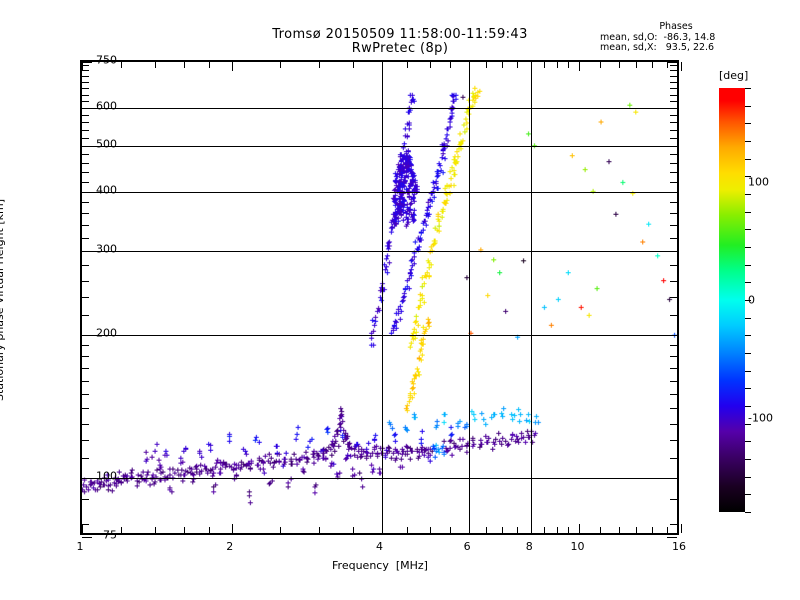 This screenshot has height=600, width=800. What do you see at coordinates (676, 26) in the screenshot?
I see `phase-stats-header: Phases` at bounding box center [676, 26].